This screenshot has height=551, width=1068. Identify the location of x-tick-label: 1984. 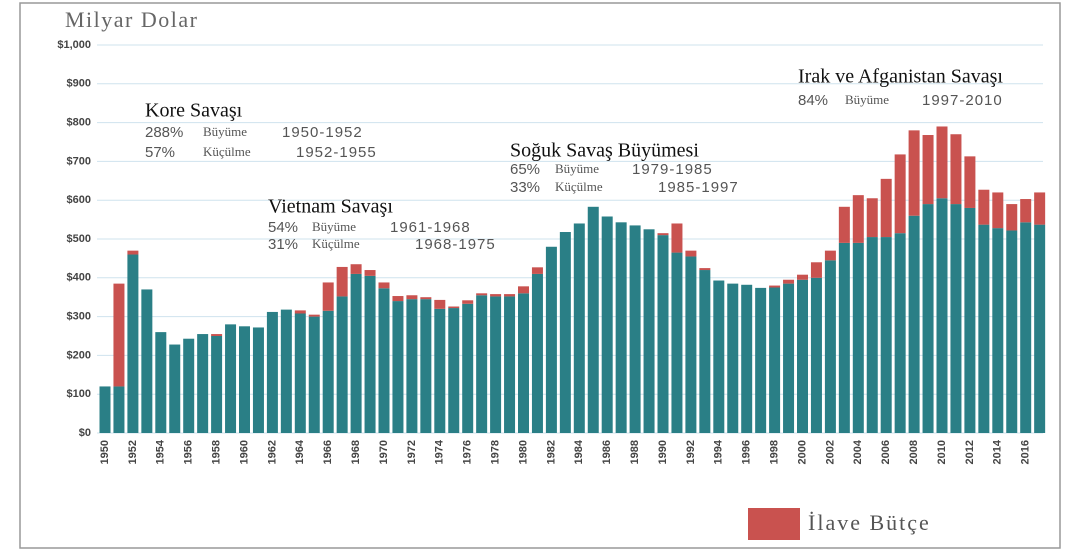
(579, 451).